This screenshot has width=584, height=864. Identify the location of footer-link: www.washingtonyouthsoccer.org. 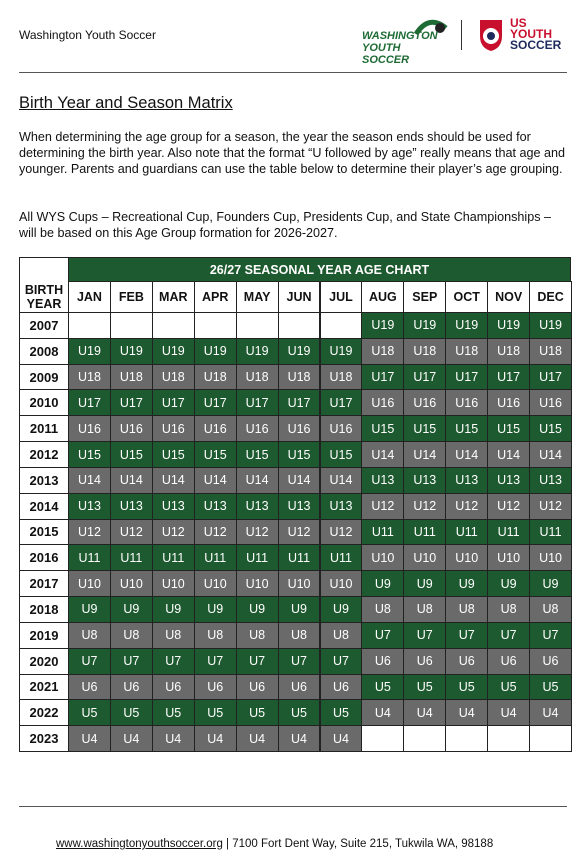
(139, 844).